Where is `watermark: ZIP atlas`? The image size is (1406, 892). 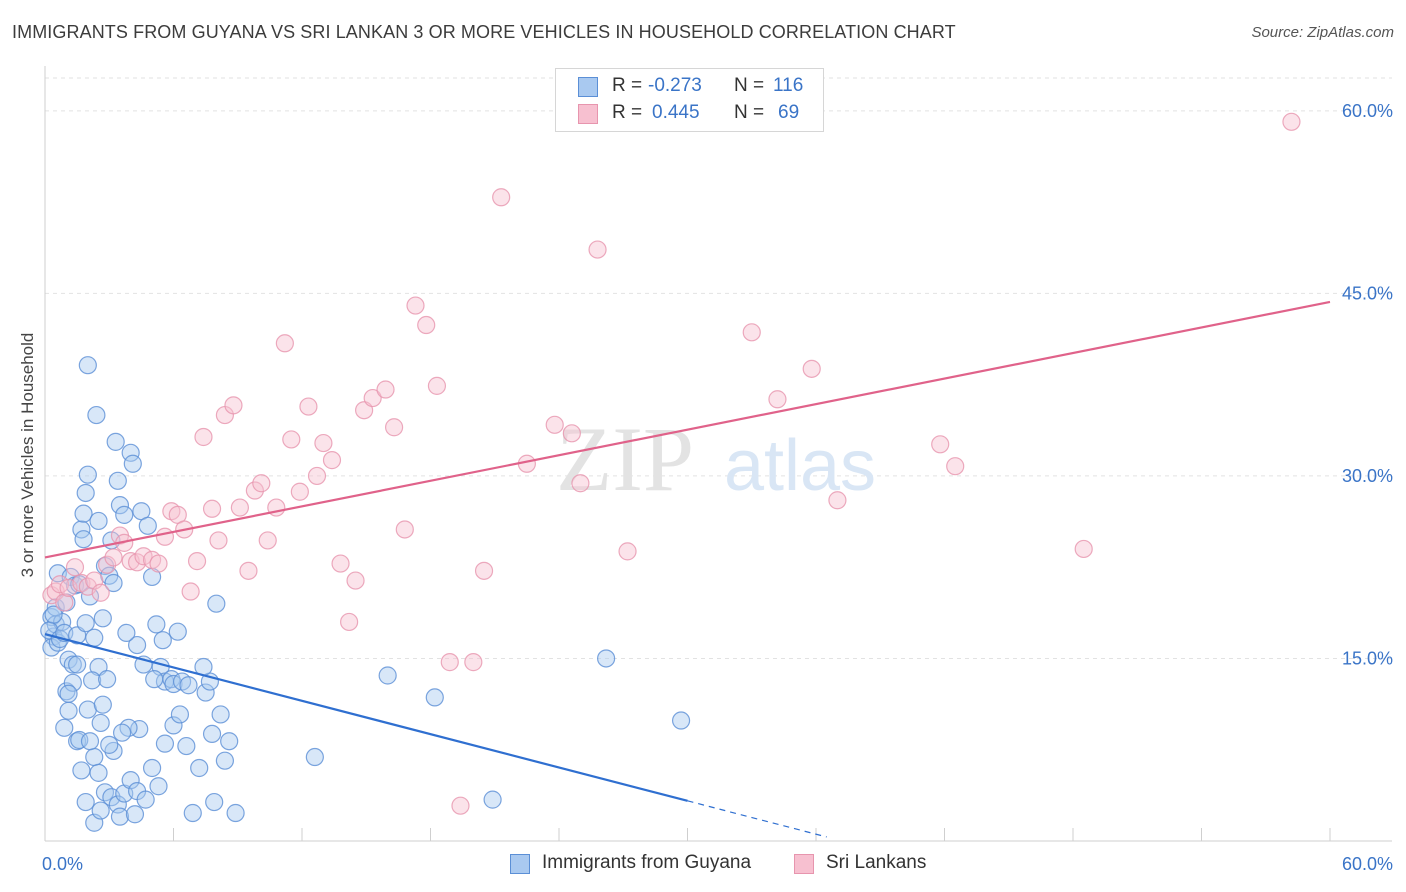 watermark: ZIP atlas is located at coordinates (716, 459).